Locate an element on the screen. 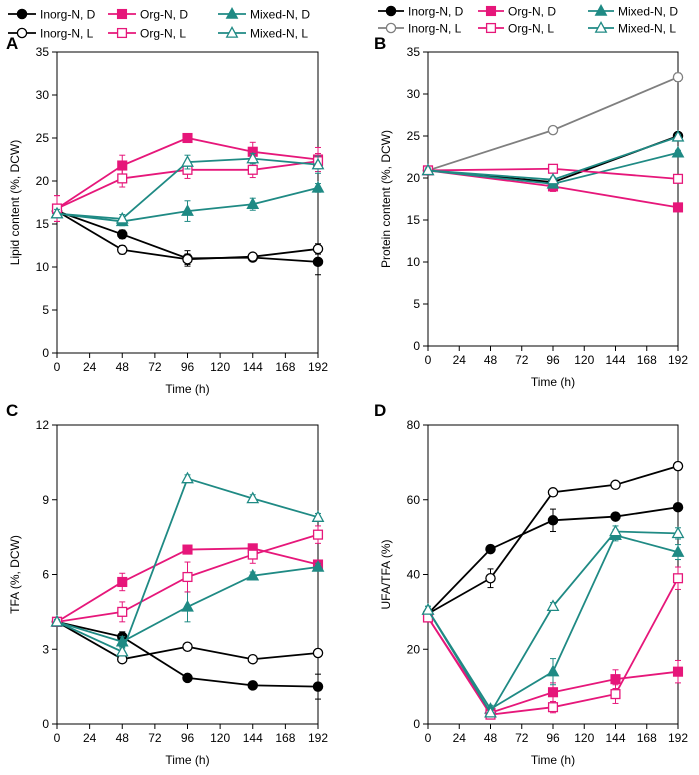  legend-item-org-n-d: Org-N, D is located at coordinates (517, 12).